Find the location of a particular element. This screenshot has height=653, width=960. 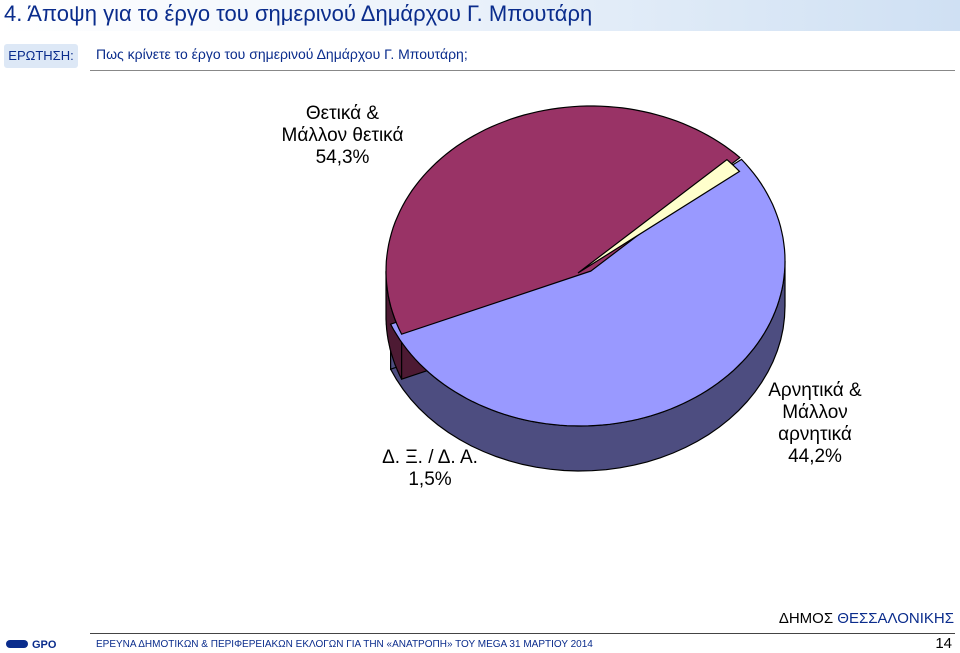

logo-text: GPO is located at coordinates (44, 644).